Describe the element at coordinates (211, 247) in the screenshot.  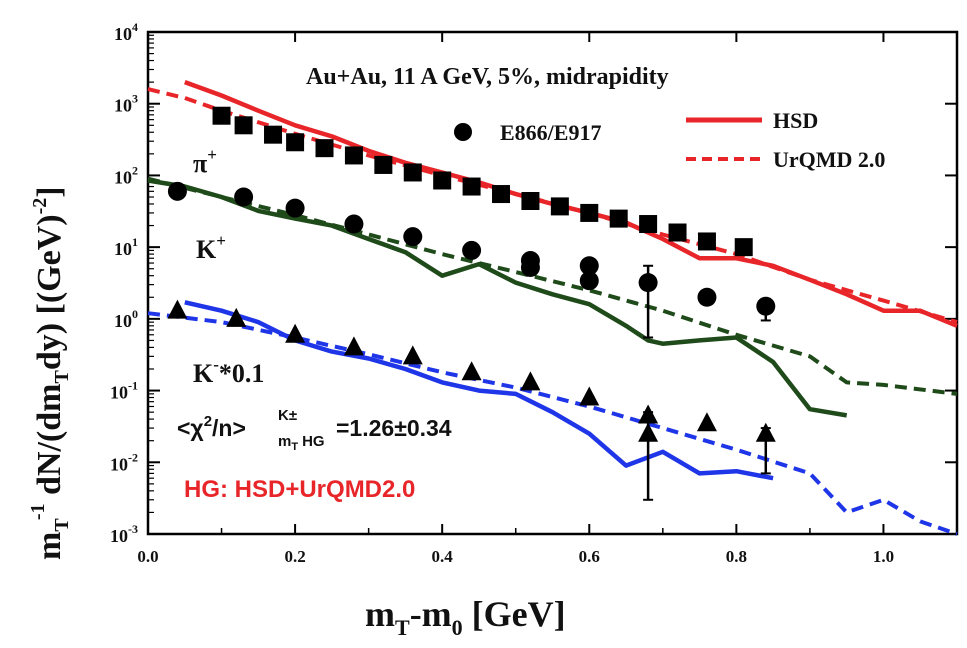
I see `label-k-plus: K+` at that location.